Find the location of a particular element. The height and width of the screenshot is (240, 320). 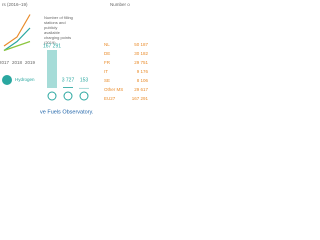

row-label: IT is located at coordinates (106, 71).